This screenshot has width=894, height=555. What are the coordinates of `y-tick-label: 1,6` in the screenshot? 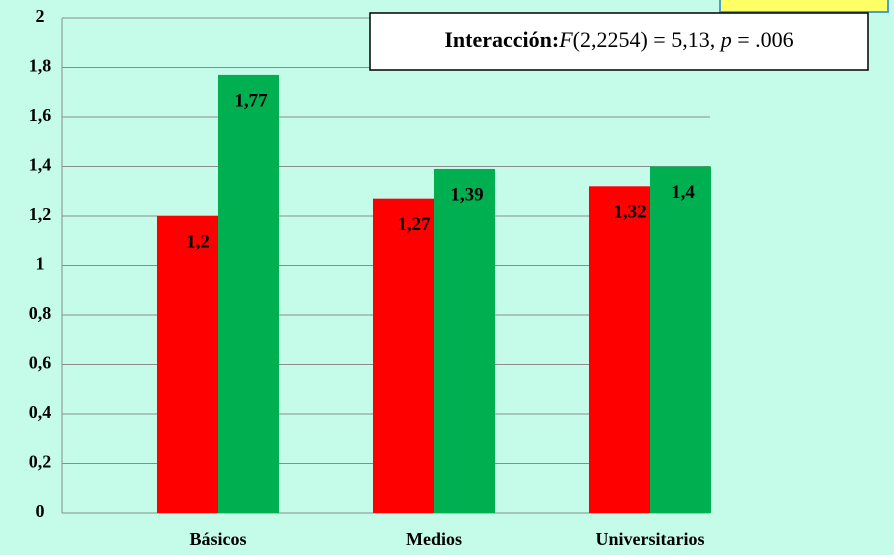 It's located at (40, 115).